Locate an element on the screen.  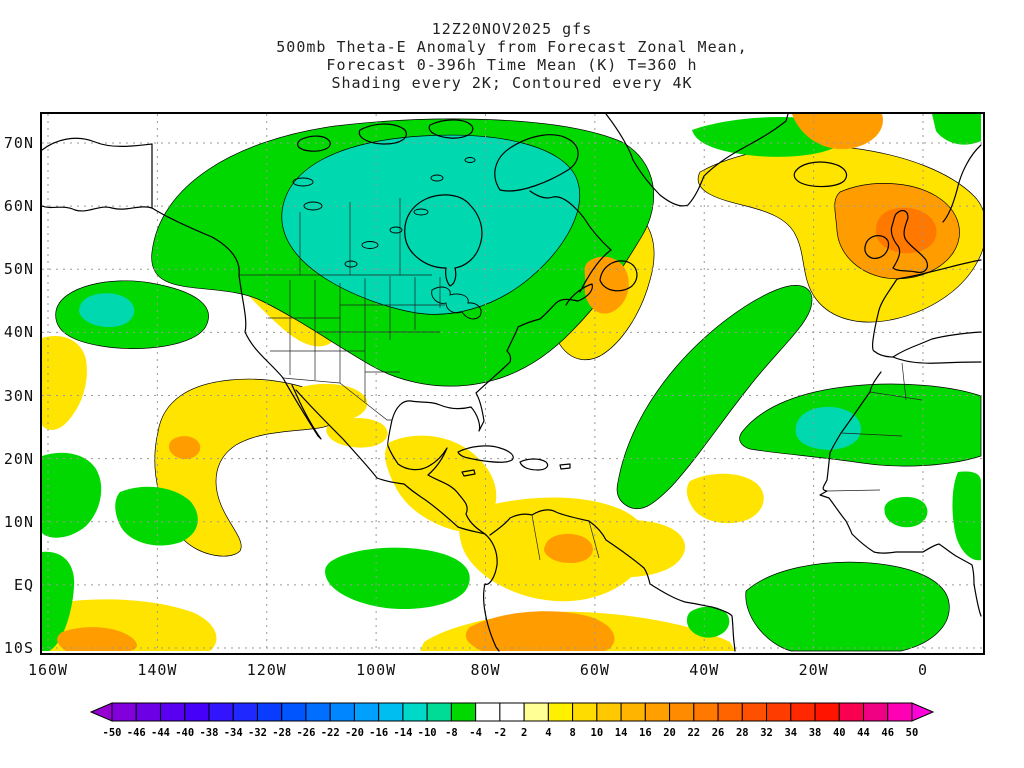
colorbar-tick-label: 38 is located at coordinates (815, 733).